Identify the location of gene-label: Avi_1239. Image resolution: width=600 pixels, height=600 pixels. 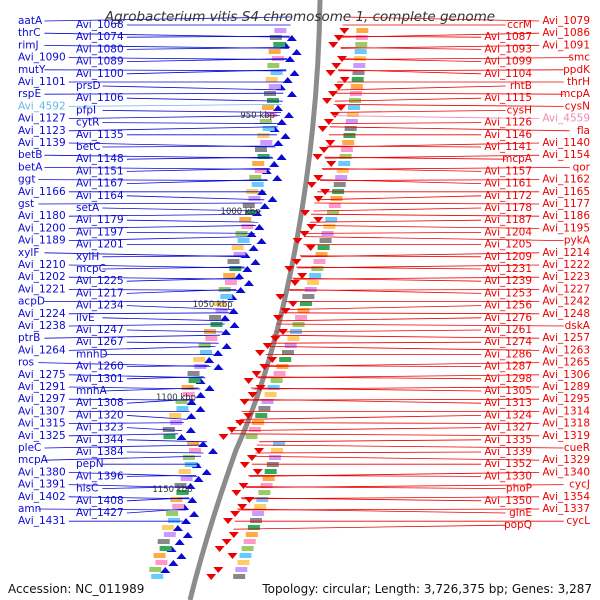
(508, 281).